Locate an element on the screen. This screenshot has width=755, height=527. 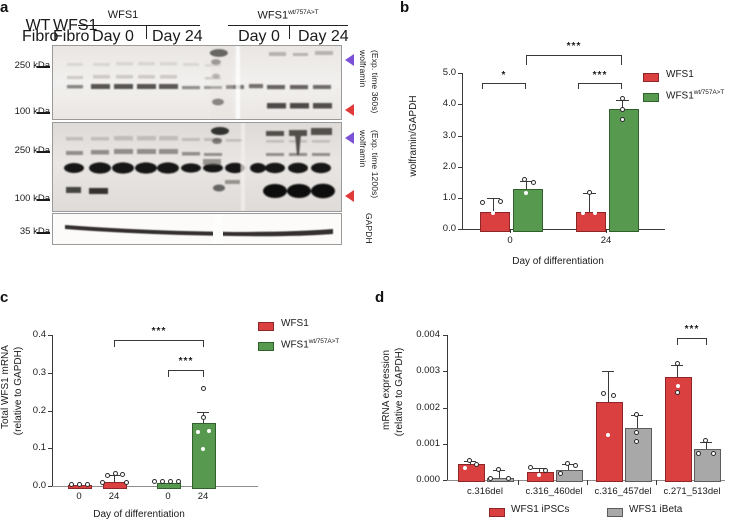
mw-tick-100-mid is located at coordinates (43, 200).